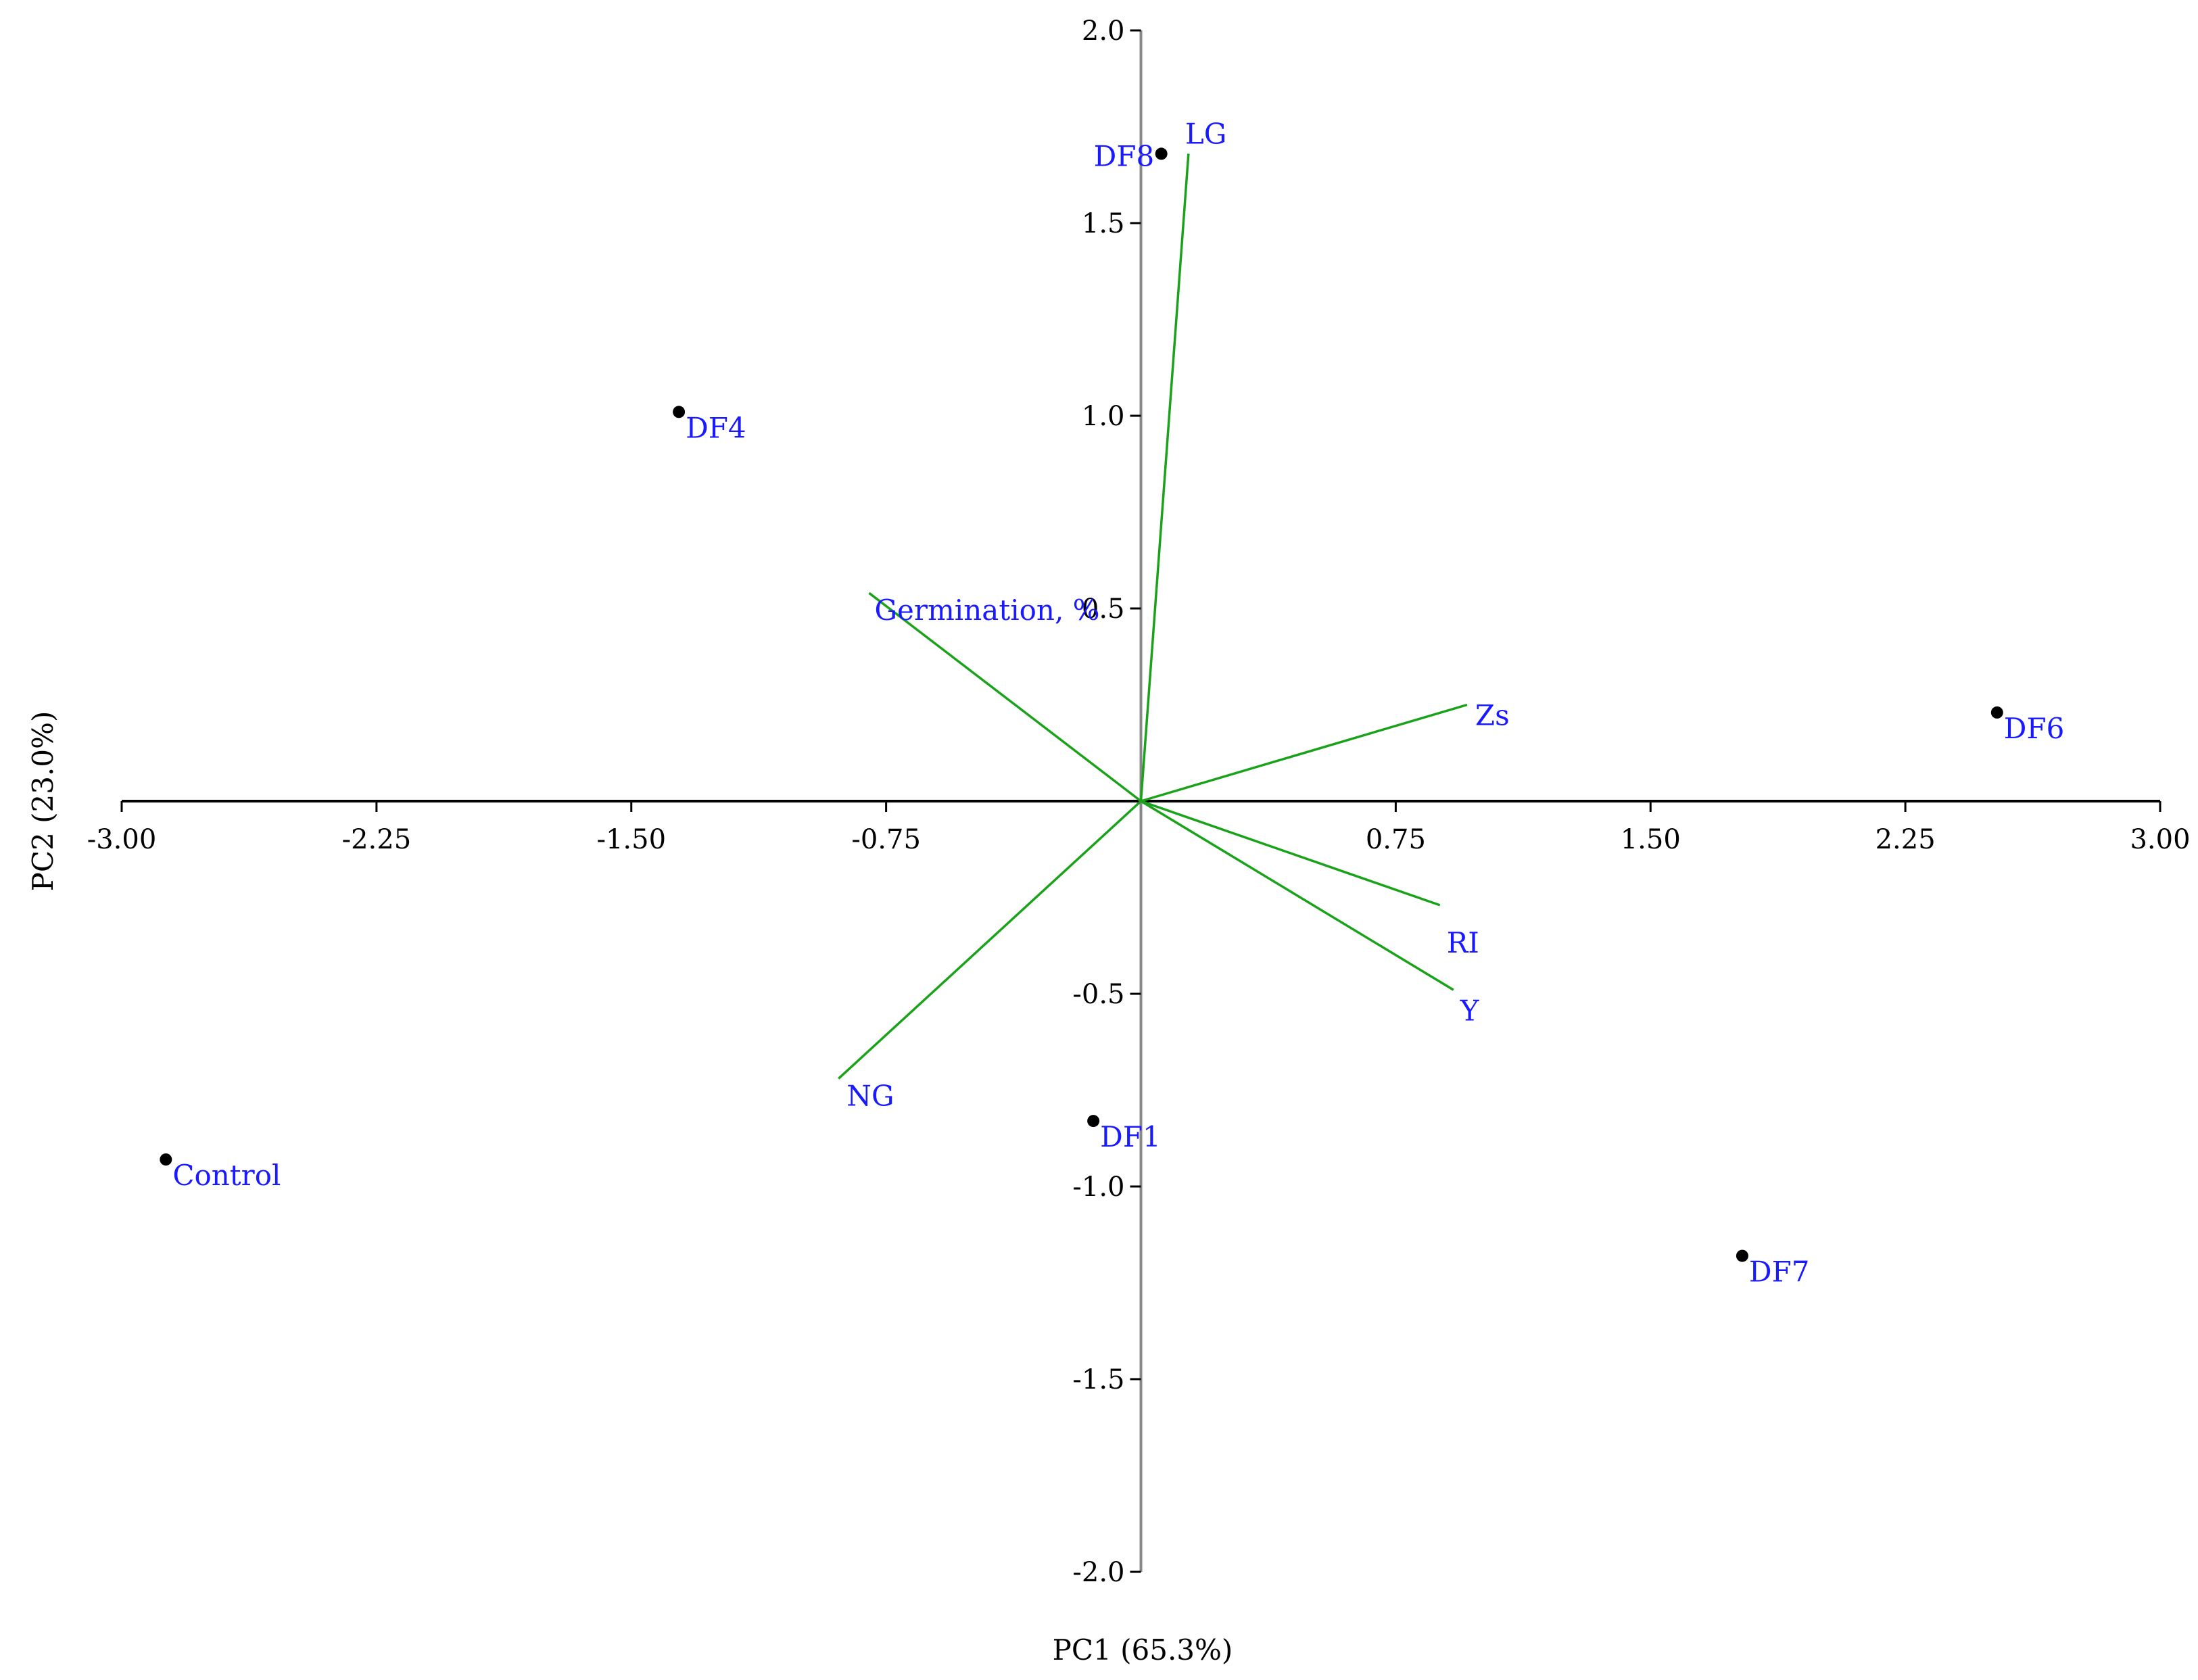  What do you see at coordinates (2034, 728) in the screenshot?
I see `point-label: DF6` at bounding box center [2034, 728].